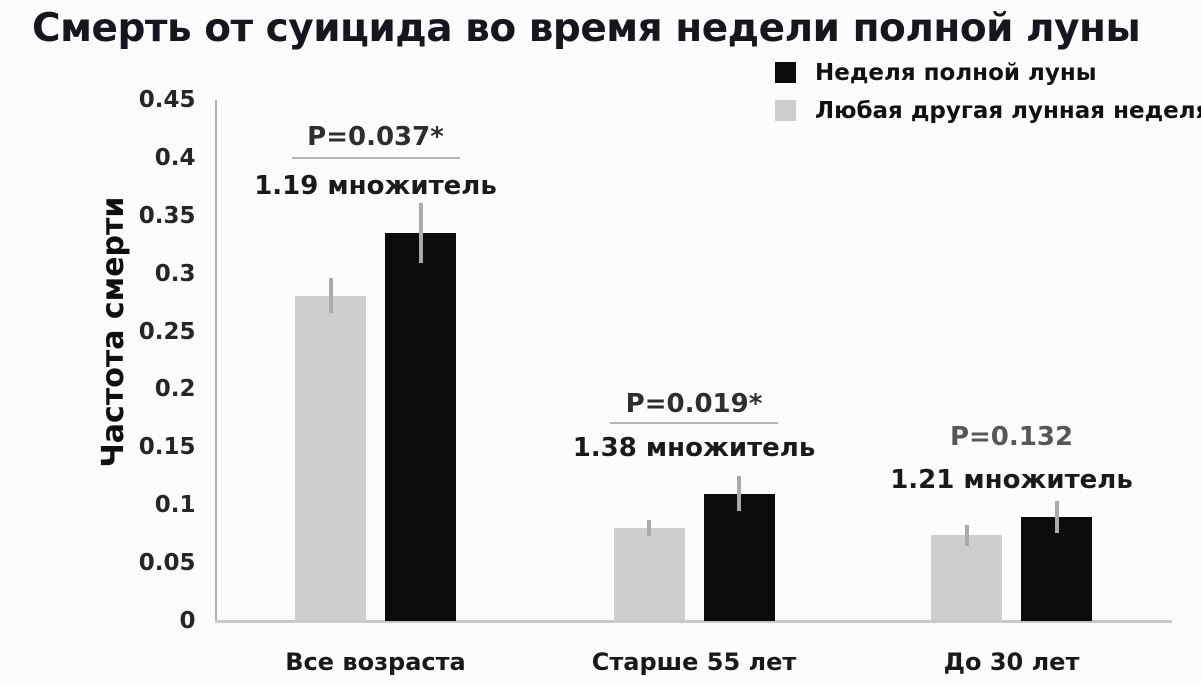  What do you see at coordinates (785, 72) in the screenshot?
I see `legend-swatch-black-icon` at bounding box center [785, 72].